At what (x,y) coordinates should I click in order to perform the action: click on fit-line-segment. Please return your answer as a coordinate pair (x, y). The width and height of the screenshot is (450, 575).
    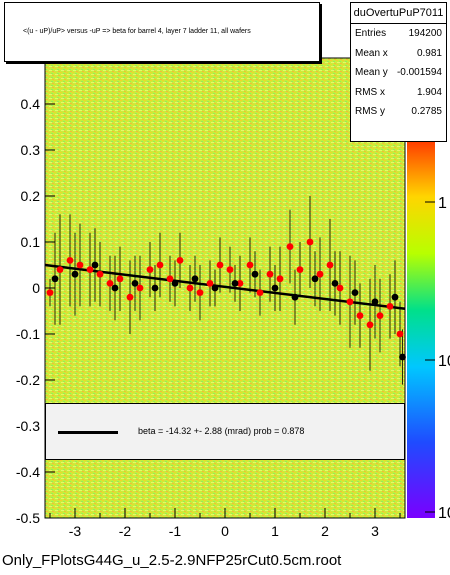
    Looking at the image, I should click on (225, 286).